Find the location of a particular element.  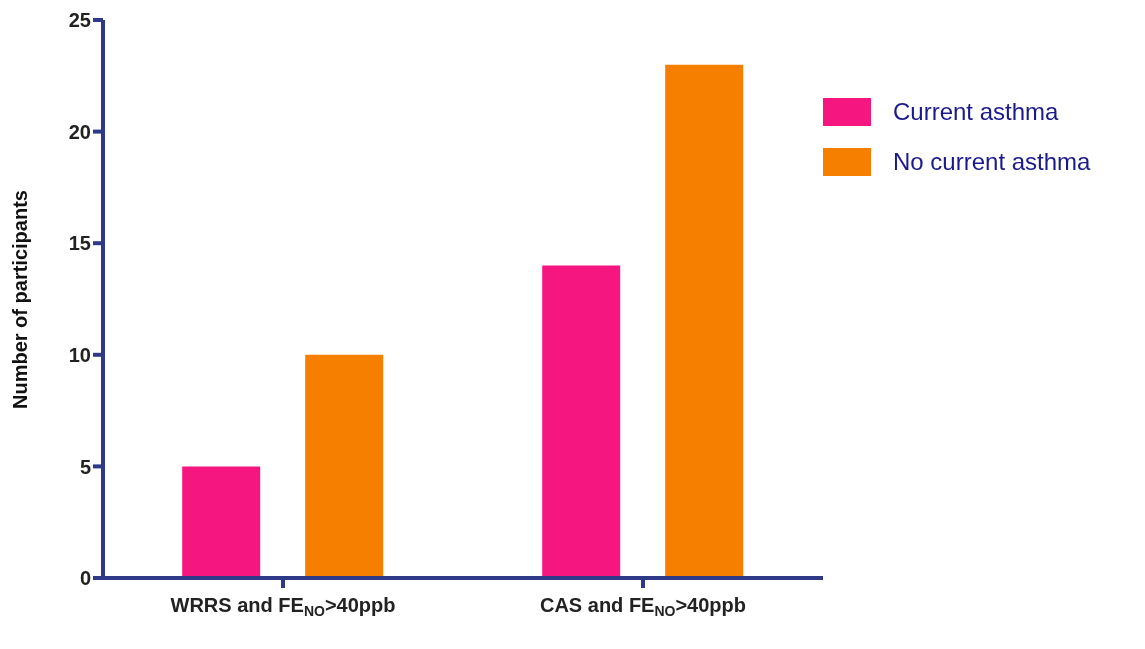

x-tick-label: CAS and FE$_{NO}$>40ppb is located at coordinates (643, 607).